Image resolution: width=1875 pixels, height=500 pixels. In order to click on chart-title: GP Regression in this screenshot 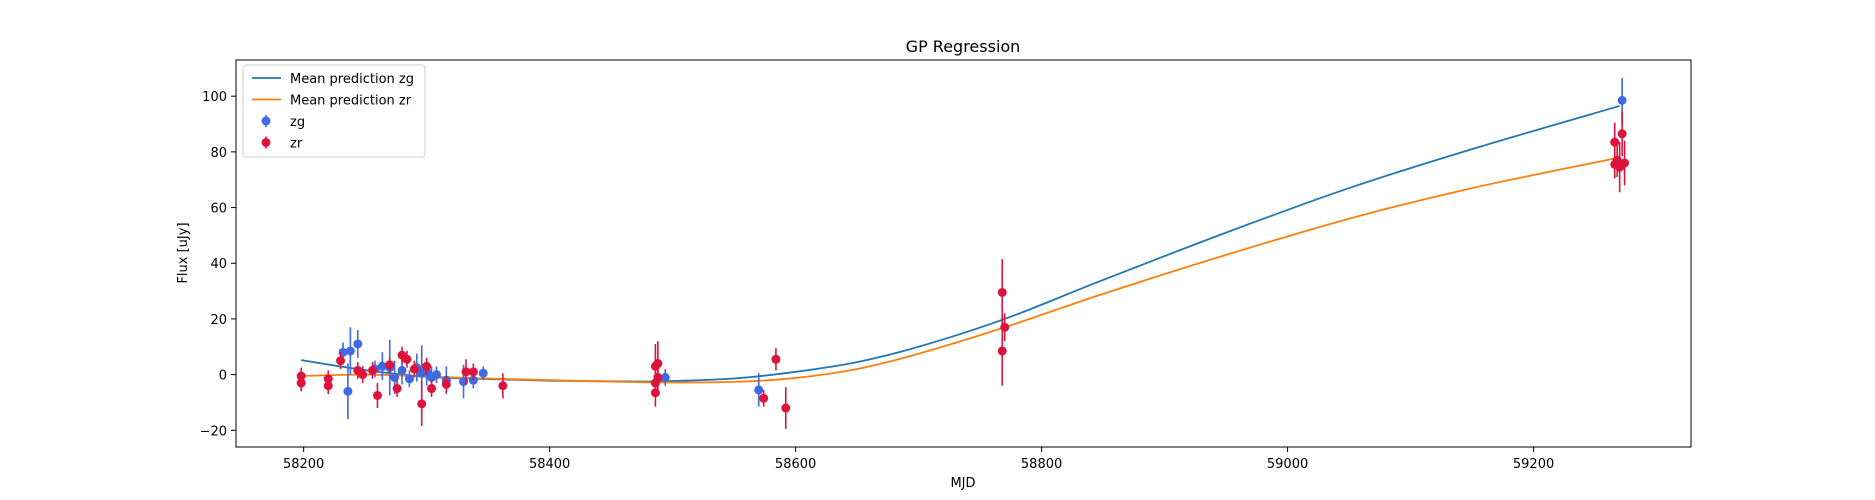, I will do `click(963, 46)`.